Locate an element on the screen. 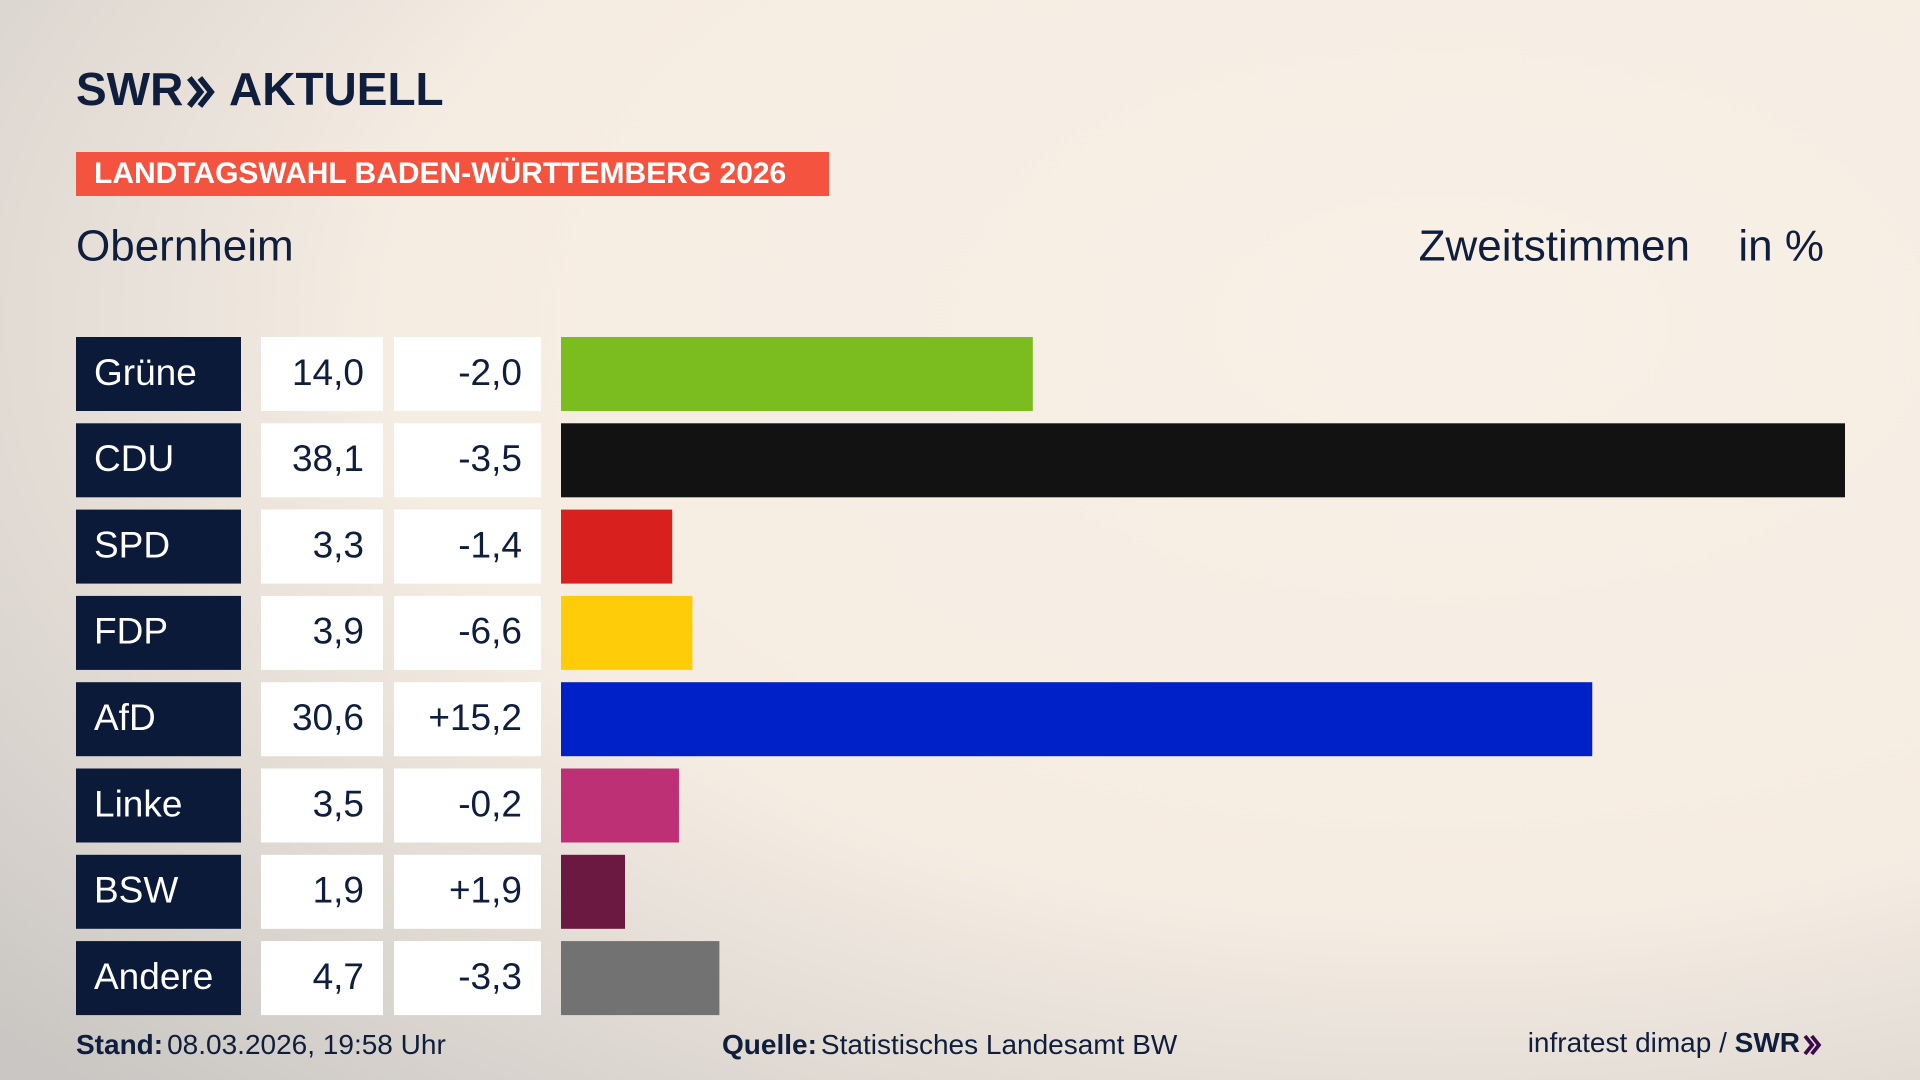 Image resolution: width=1920 pixels, height=1080 pixels. value-label: 3,9 is located at coordinates (338, 631).